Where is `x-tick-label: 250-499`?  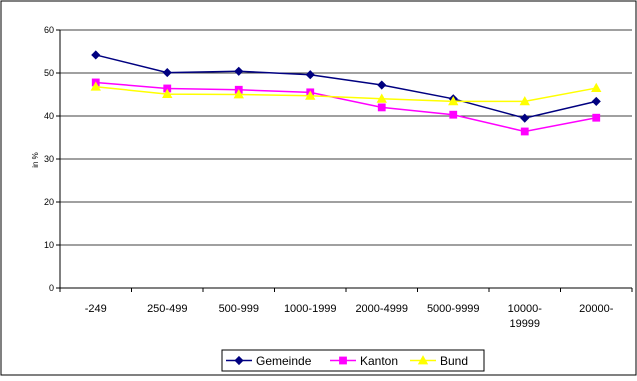
x-tick-label: 250-499 is located at coordinates (167, 309).